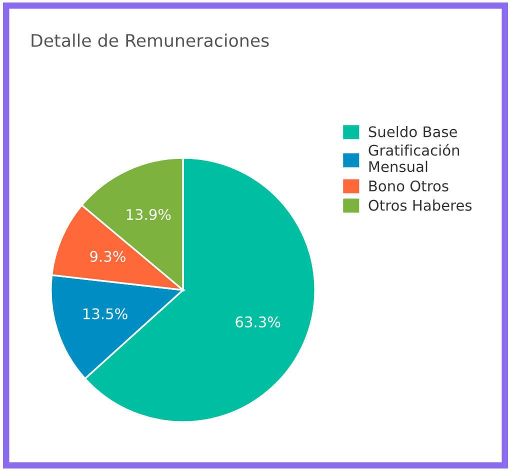  Describe the element at coordinates (412, 132) in the screenshot. I see `legend-label: Sueldo Base` at that location.